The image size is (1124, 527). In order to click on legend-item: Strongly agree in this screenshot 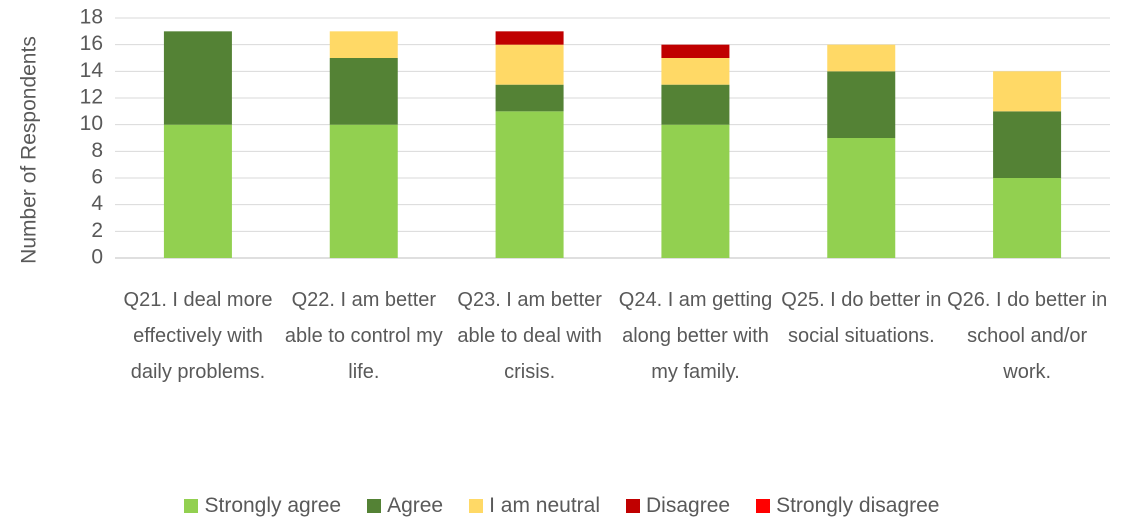, I will do `click(262, 506)`.